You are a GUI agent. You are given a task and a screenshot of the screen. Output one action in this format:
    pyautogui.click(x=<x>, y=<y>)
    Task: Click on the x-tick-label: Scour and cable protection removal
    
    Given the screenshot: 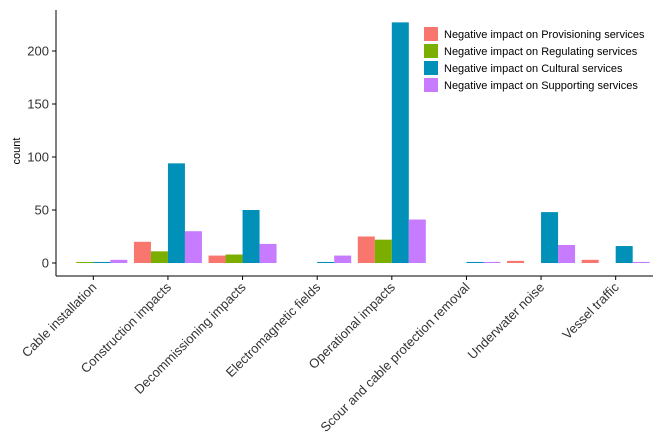 What is the action you would take?
    pyautogui.click(x=394, y=356)
    